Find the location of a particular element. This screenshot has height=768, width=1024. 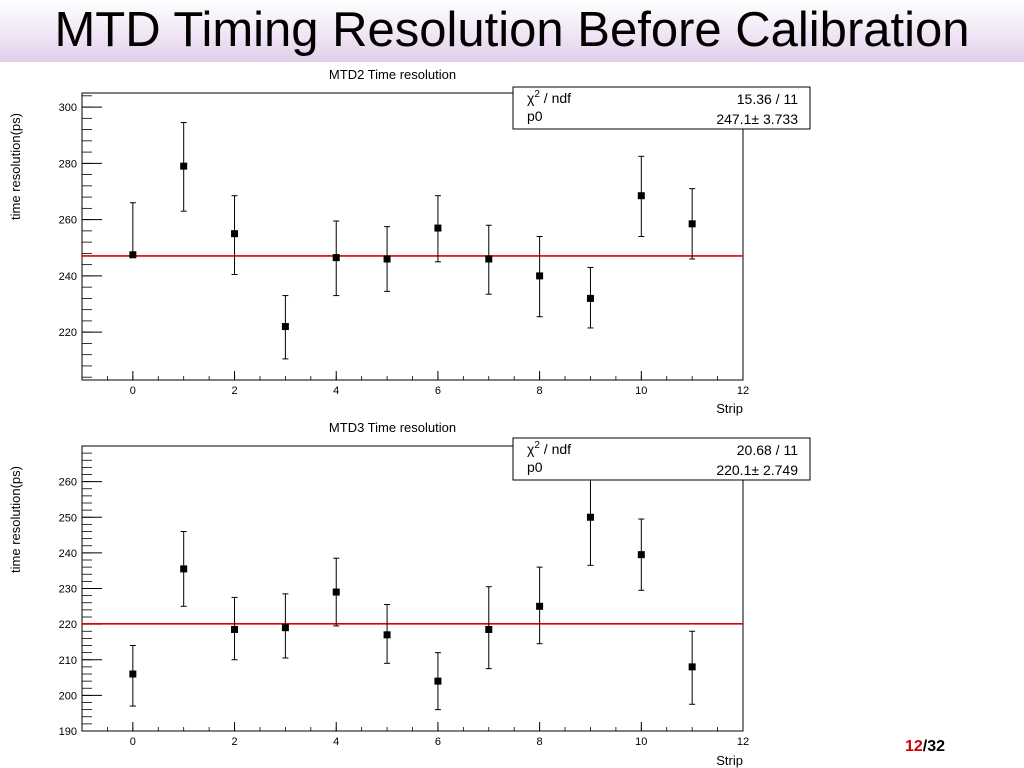

y-tick-label: 300 is located at coordinates (68, 108).